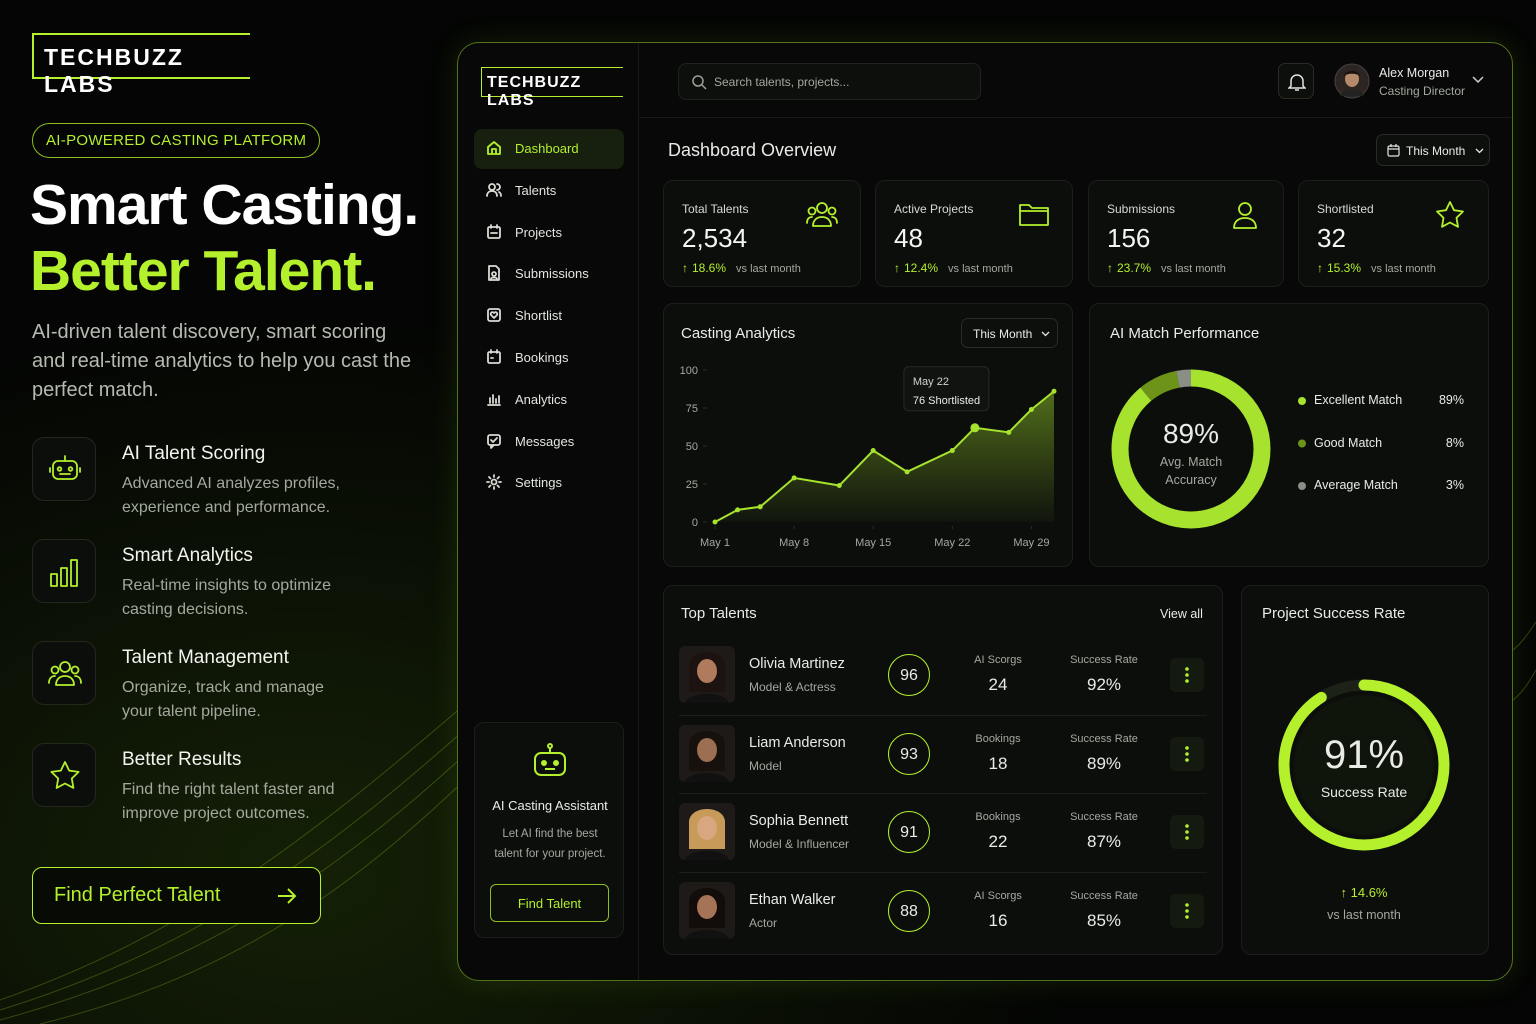 The height and width of the screenshot is (1024, 1536). I want to click on talent-name: Ethan Walker, so click(792, 900).